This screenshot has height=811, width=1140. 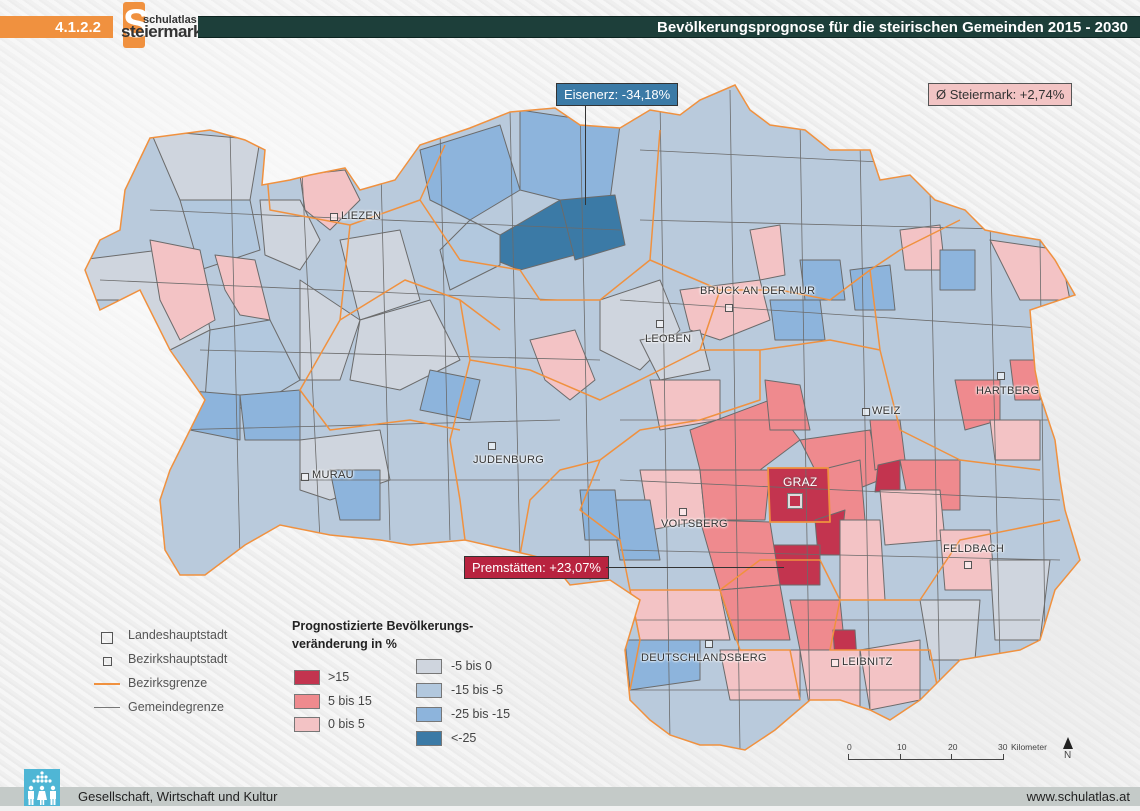 I want to click on legend-gemeindegrenze: Gemeindegrenze, so click(x=176, y=707).